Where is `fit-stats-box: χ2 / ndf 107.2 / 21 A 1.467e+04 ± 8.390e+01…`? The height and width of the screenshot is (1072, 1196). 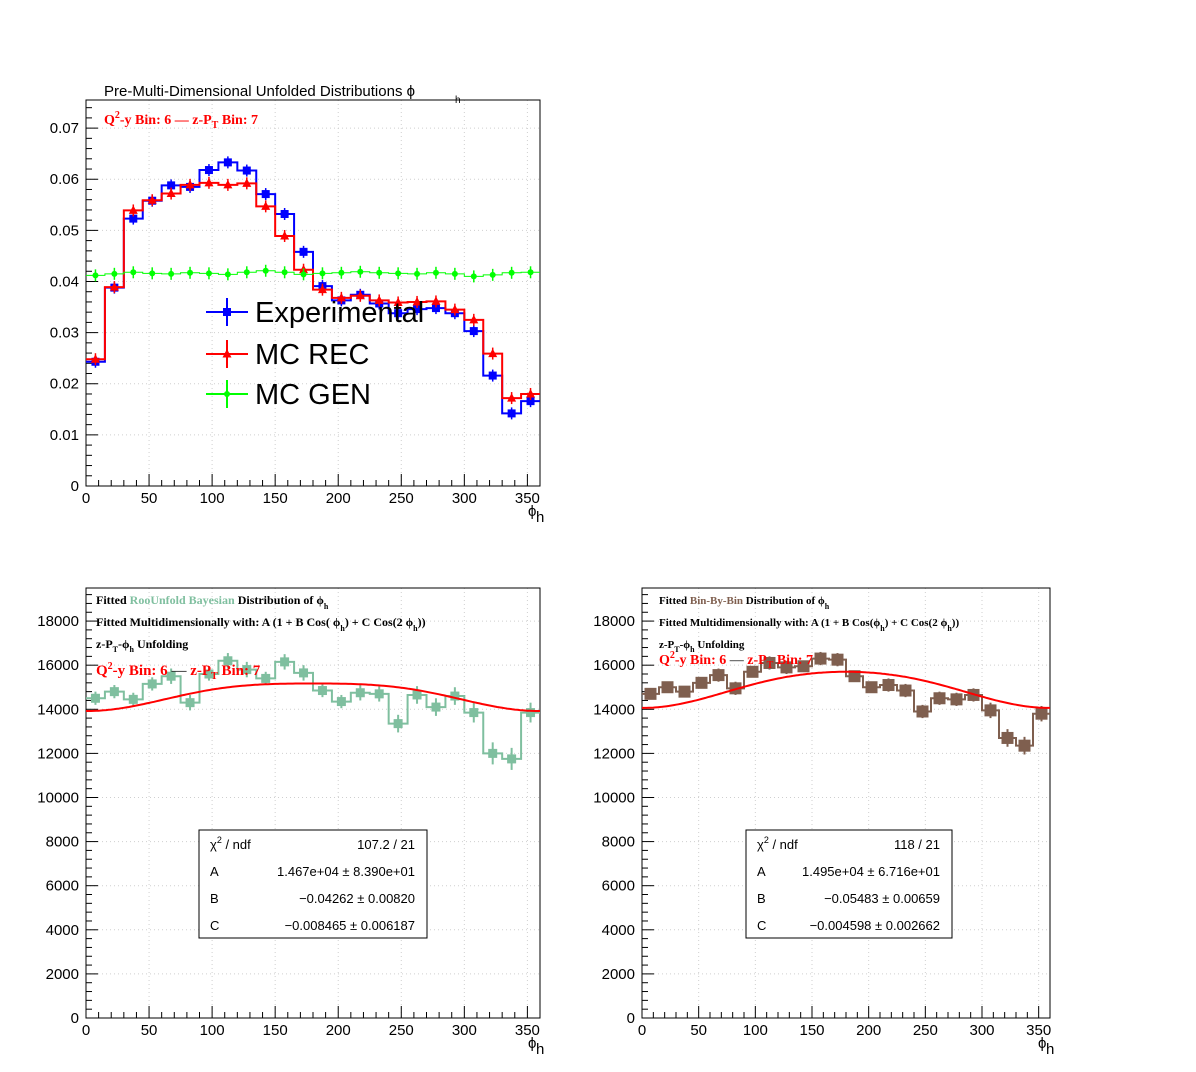
fit-stats-box: χ2 / ndf 107.2 / 21 A 1.467e+04 ± 8.390e+01… is located at coordinates (313, 884).